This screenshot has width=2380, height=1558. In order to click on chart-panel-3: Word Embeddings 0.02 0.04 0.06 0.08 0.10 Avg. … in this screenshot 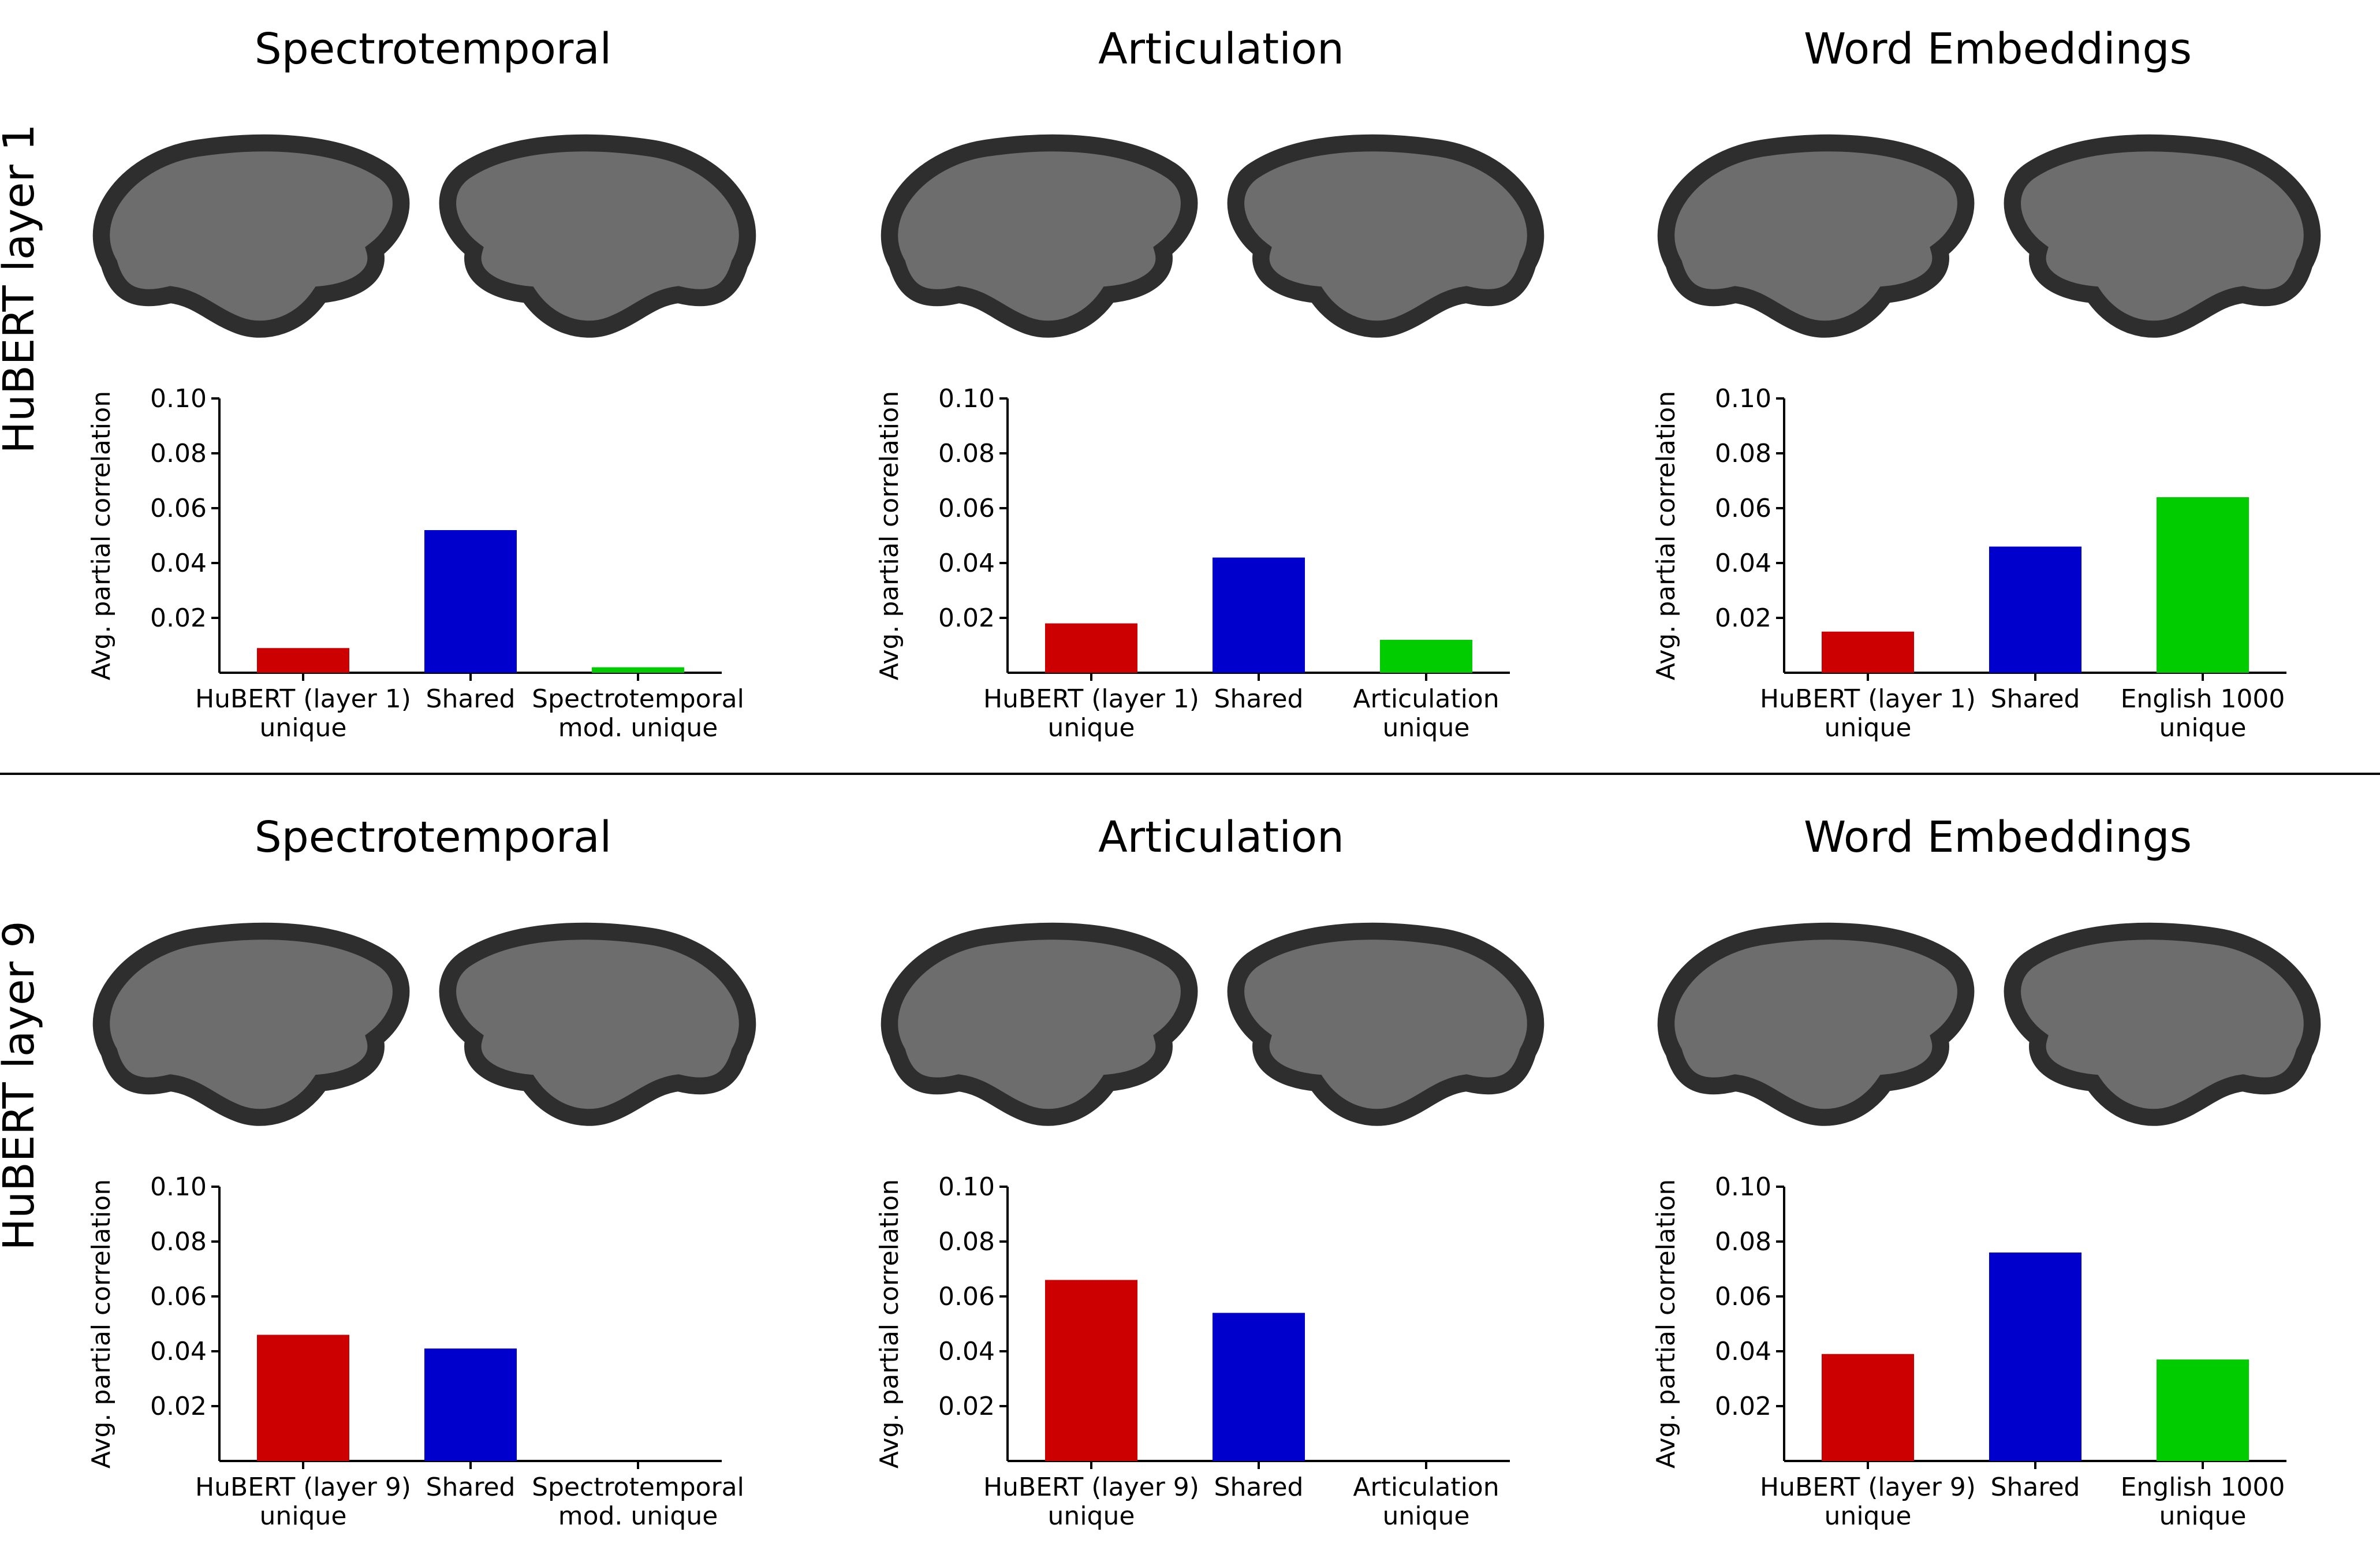, I will do `click(1981, 383)`.